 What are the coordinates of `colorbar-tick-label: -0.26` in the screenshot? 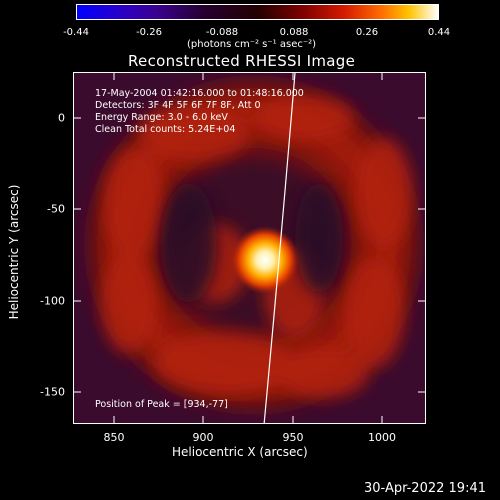 It's located at (149, 32).